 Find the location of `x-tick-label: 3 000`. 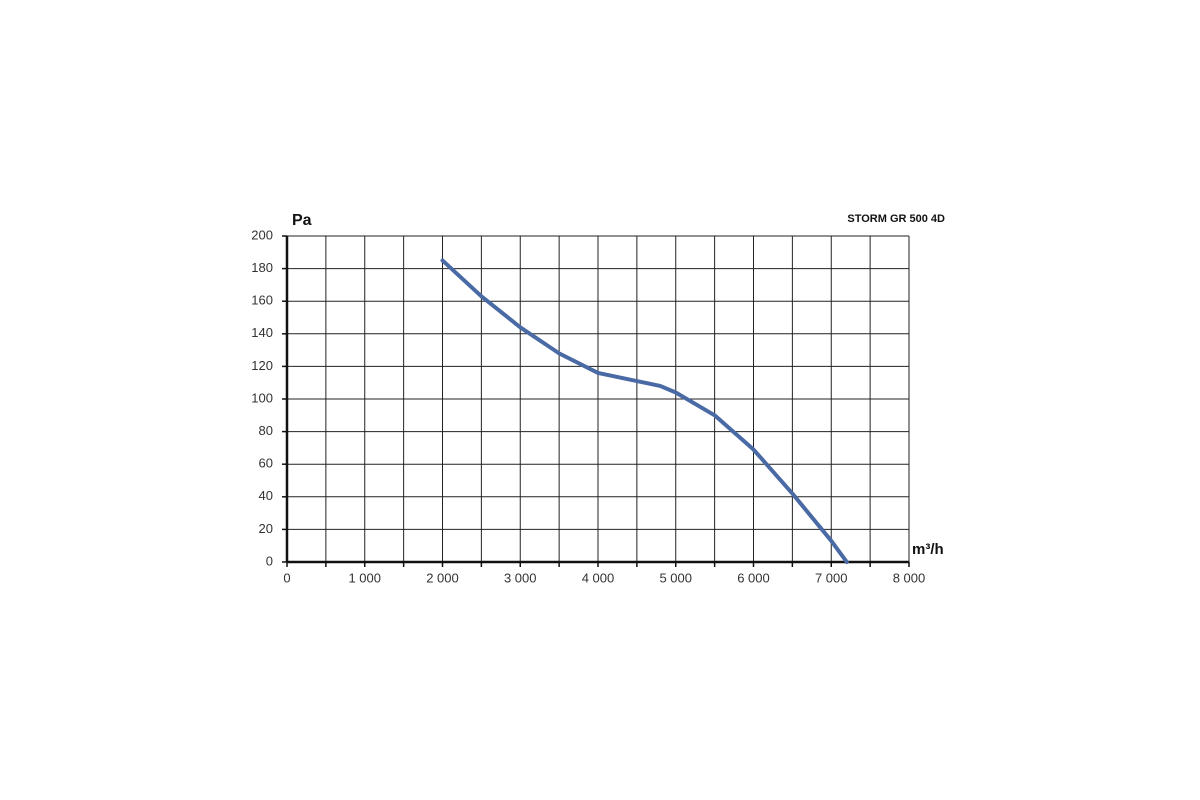

x-tick-label: 3 000 is located at coordinates (520, 577).